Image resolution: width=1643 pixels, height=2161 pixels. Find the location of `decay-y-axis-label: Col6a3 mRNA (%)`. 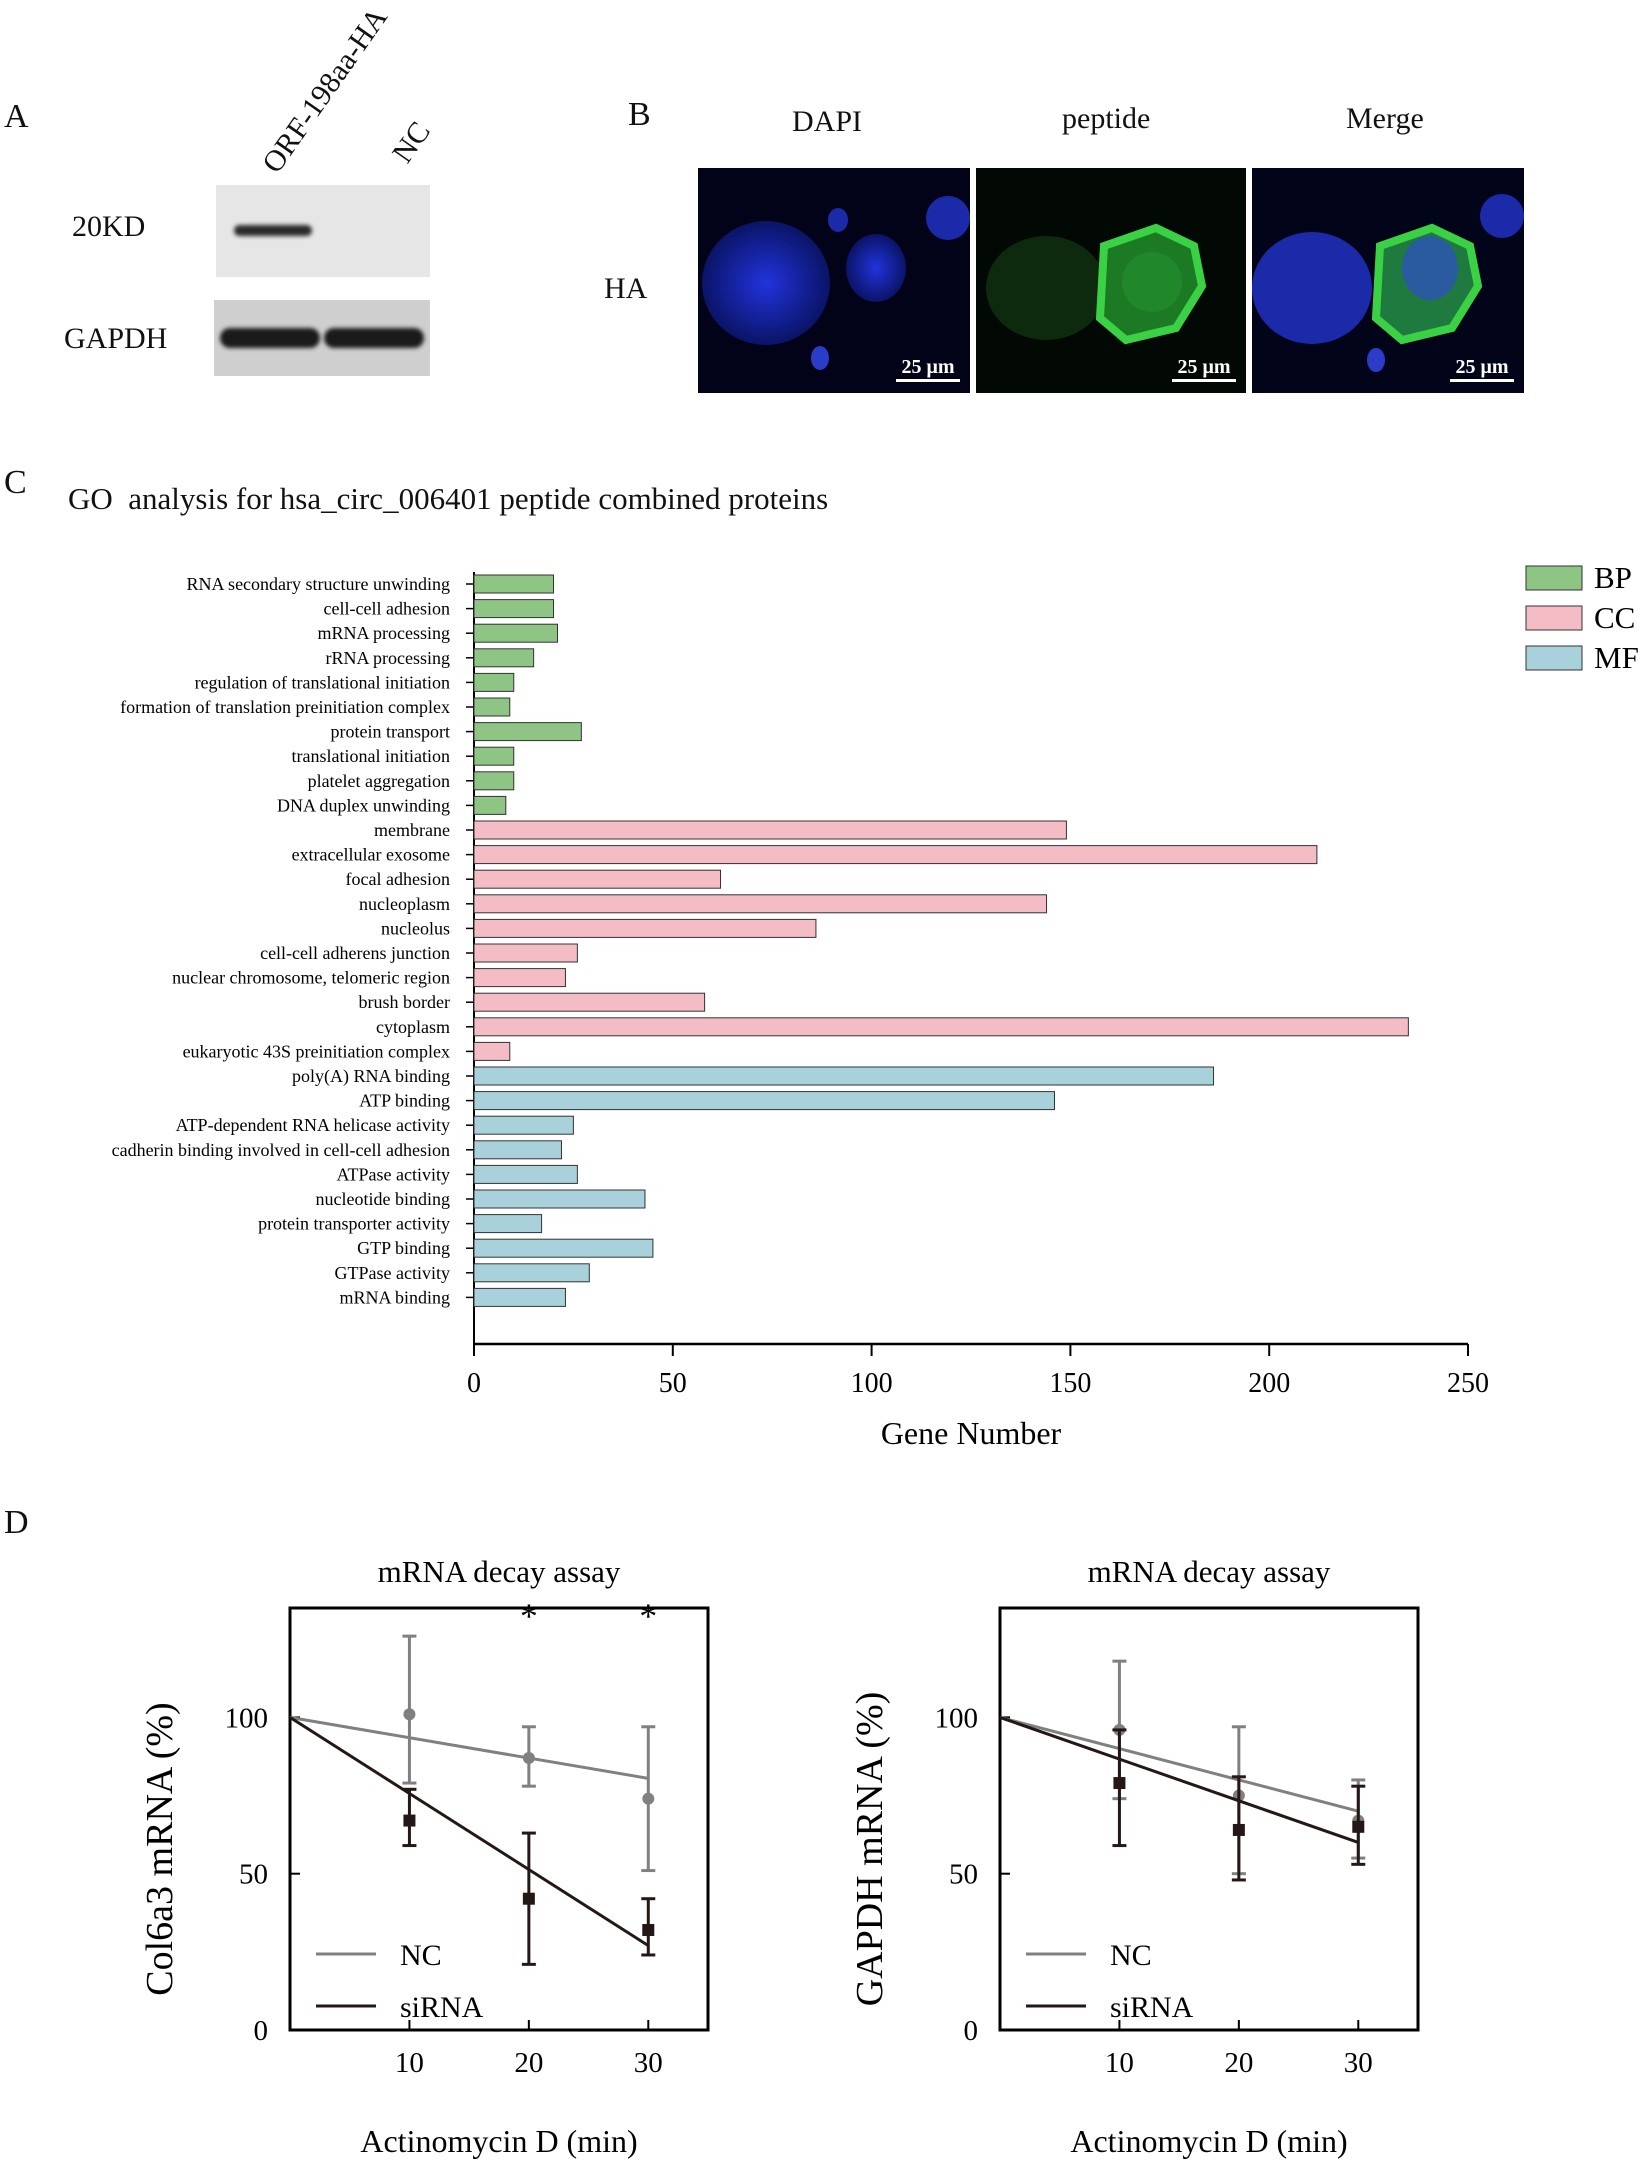

decay-y-axis-label: Col6a3 mRNA (%) is located at coordinates (160, 1848).